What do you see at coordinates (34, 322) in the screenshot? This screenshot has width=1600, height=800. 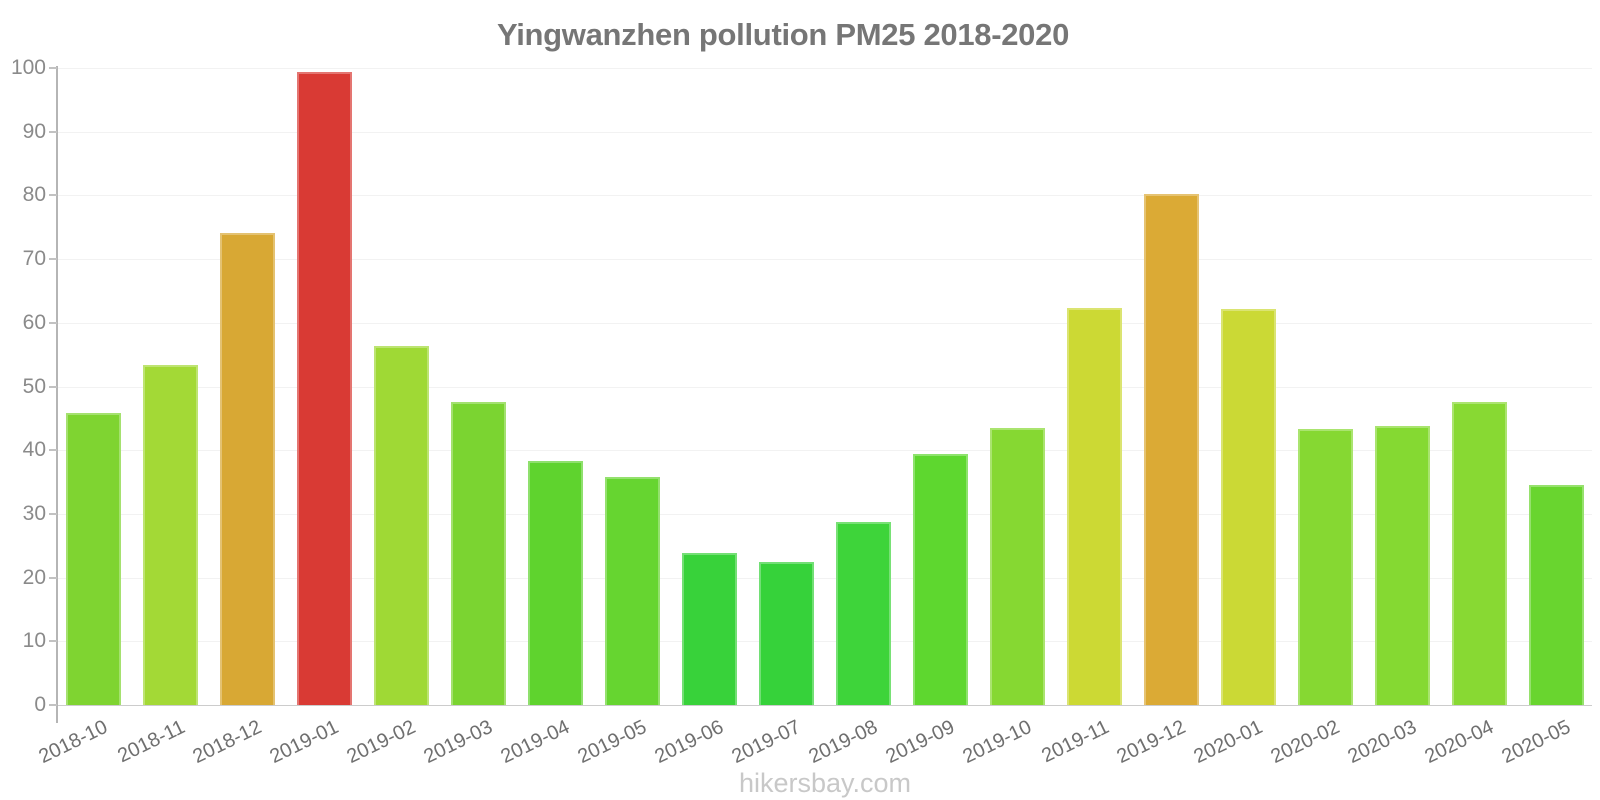 I see `y-tick-label: 60` at bounding box center [34, 322].